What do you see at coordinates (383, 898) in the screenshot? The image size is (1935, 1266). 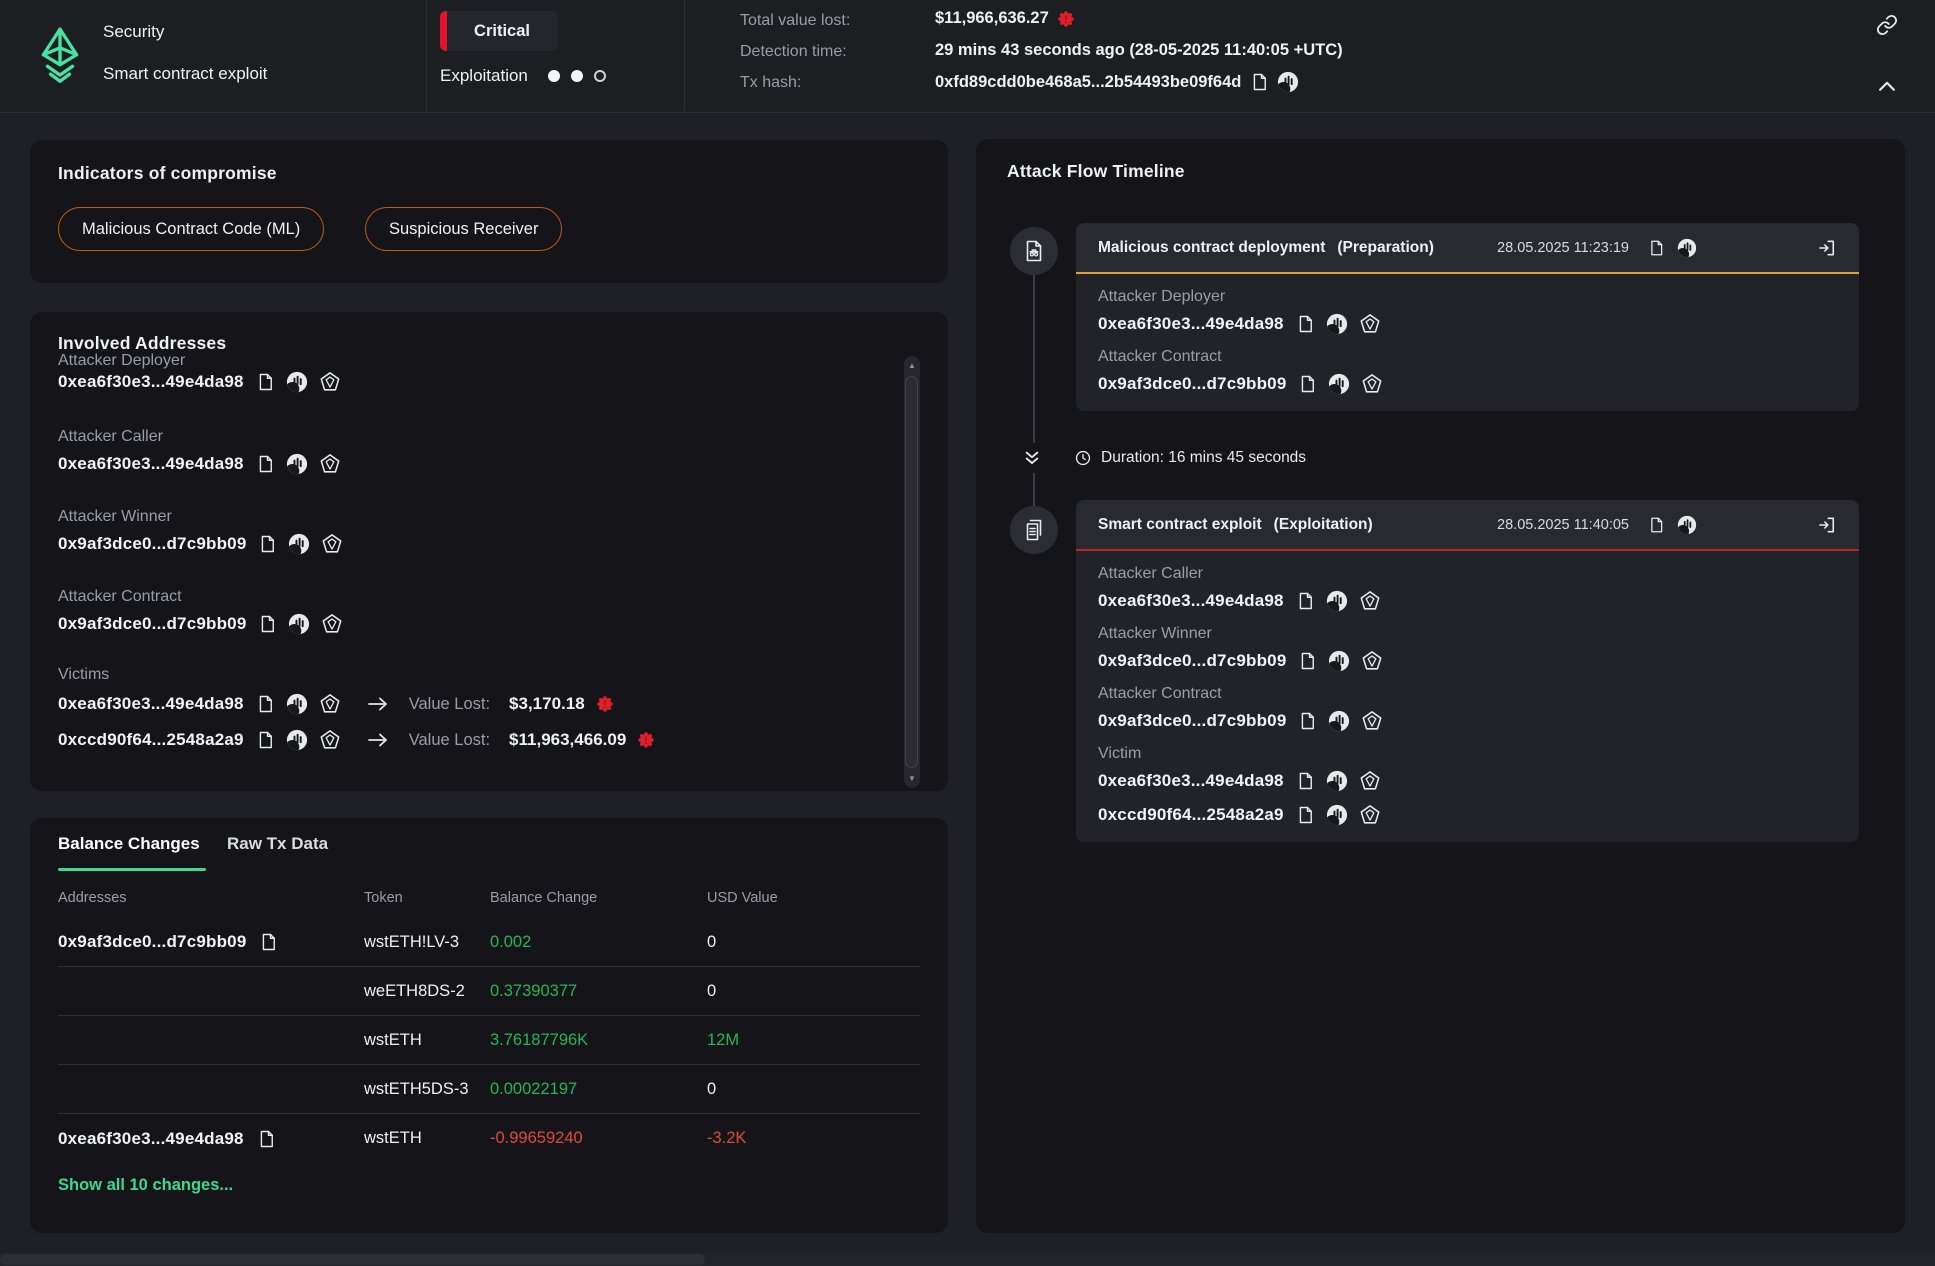 I see `col-token: Token` at bounding box center [383, 898].